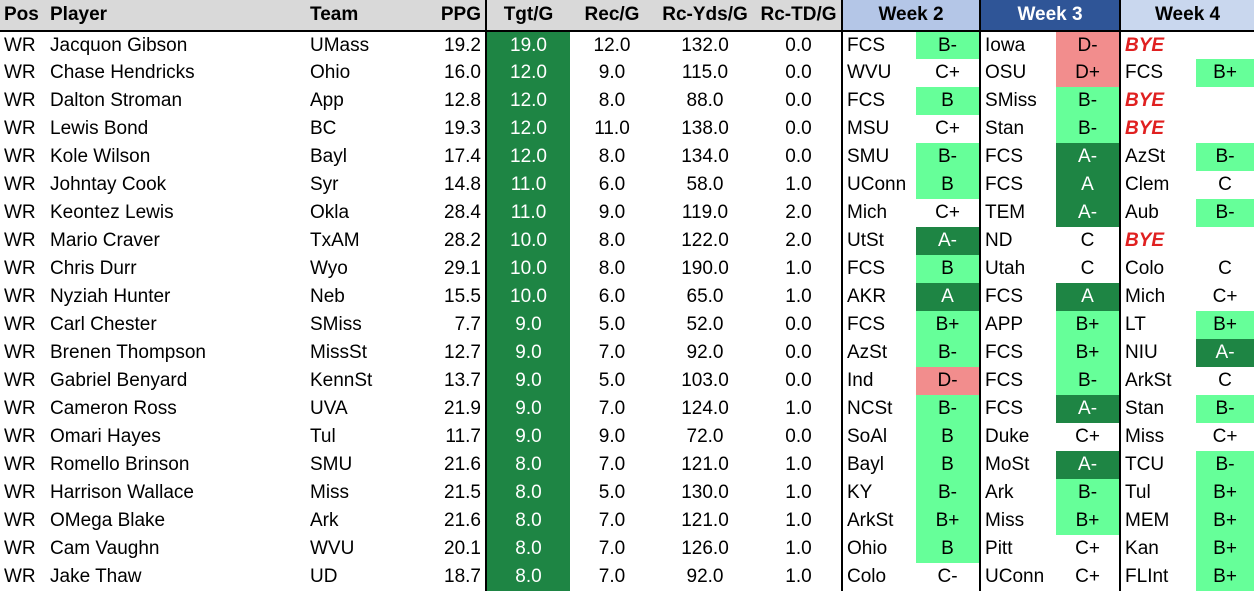  Describe the element at coordinates (612, 45) in the screenshot. I see `rec-cell: 12.0` at that location.